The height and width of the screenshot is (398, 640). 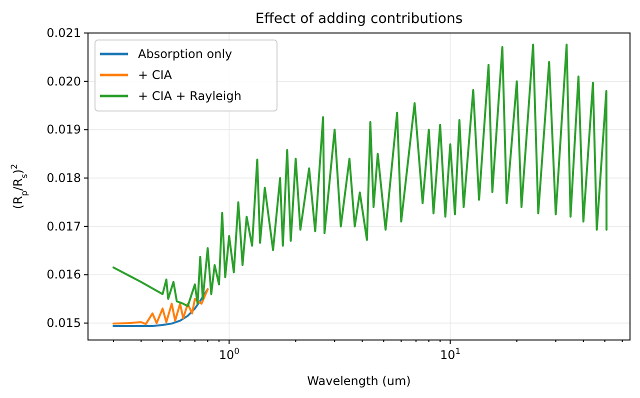 What do you see at coordinates (359, 381) in the screenshot?
I see `x-axis-title: Wavelength (um)` at bounding box center [359, 381].